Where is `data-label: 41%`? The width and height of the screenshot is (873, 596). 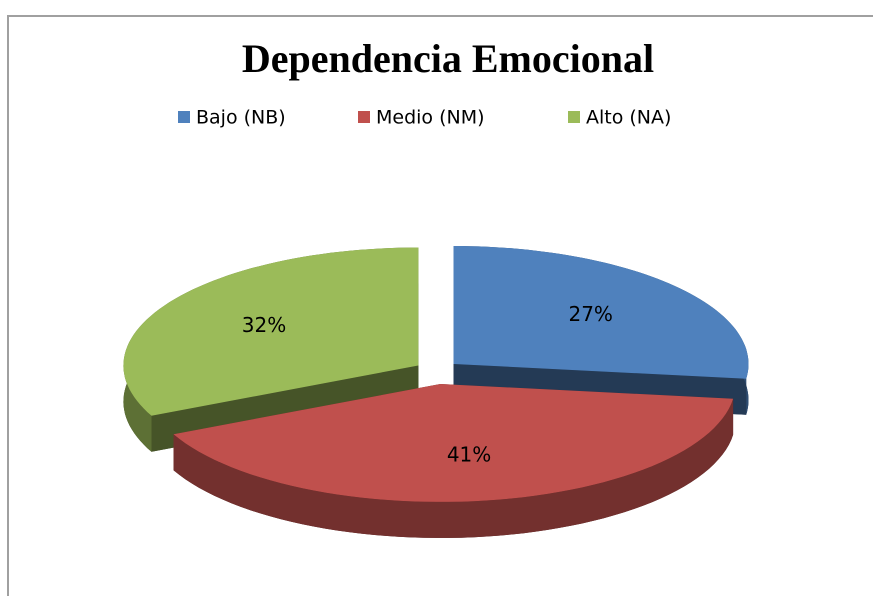 data-label: 41% is located at coordinates (469, 455).